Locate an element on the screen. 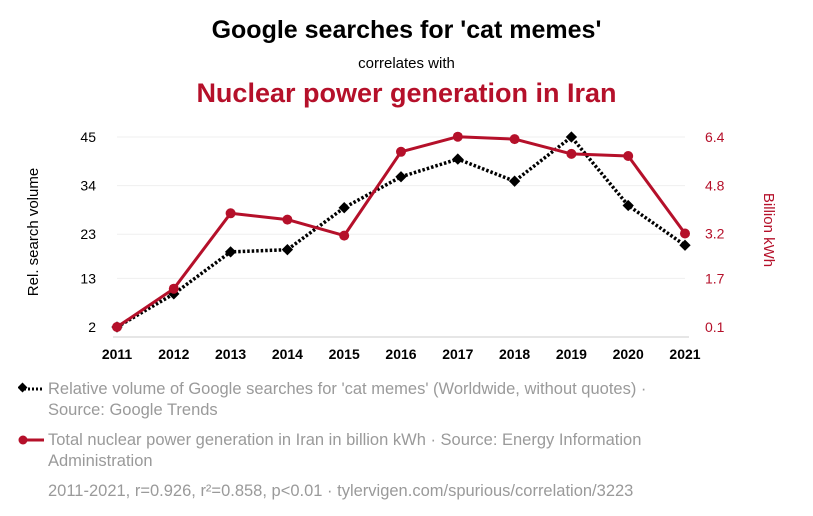 Image resolution: width=813 pixels, height=516 pixels. x-tick-label: 2018 is located at coordinates (514, 354).